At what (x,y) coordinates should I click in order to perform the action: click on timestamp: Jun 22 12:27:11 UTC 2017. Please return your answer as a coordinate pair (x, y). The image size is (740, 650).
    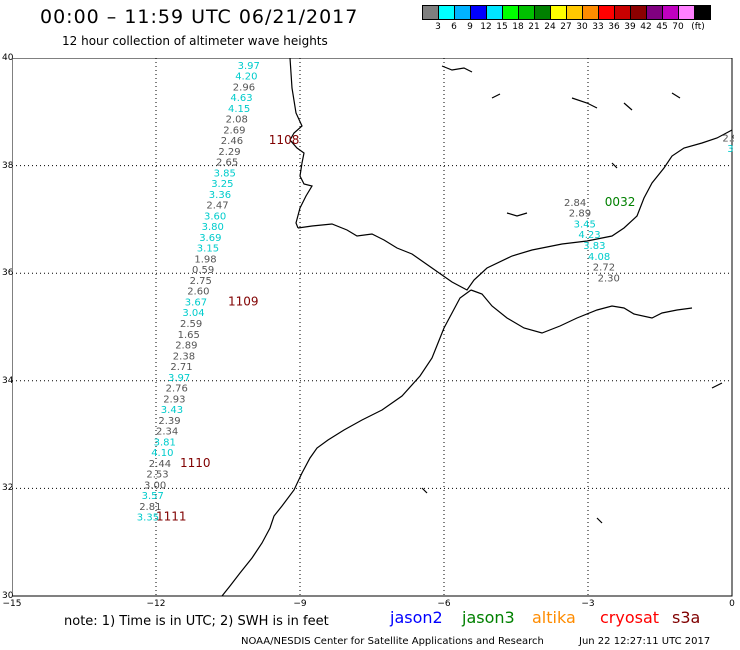
    Looking at the image, I should click on (645, 641).